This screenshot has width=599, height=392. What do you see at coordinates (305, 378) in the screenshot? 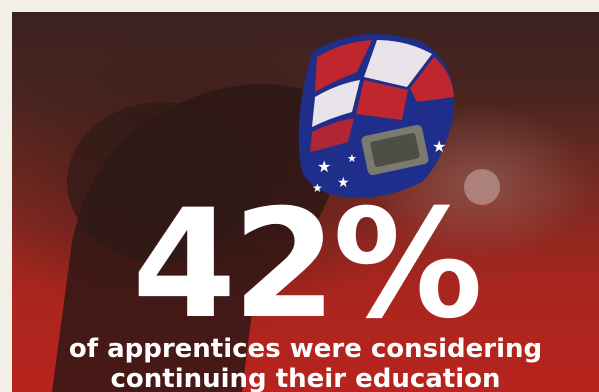
I see `stat-caption-line-2: continuing their education` at bounding box center [305, 378].